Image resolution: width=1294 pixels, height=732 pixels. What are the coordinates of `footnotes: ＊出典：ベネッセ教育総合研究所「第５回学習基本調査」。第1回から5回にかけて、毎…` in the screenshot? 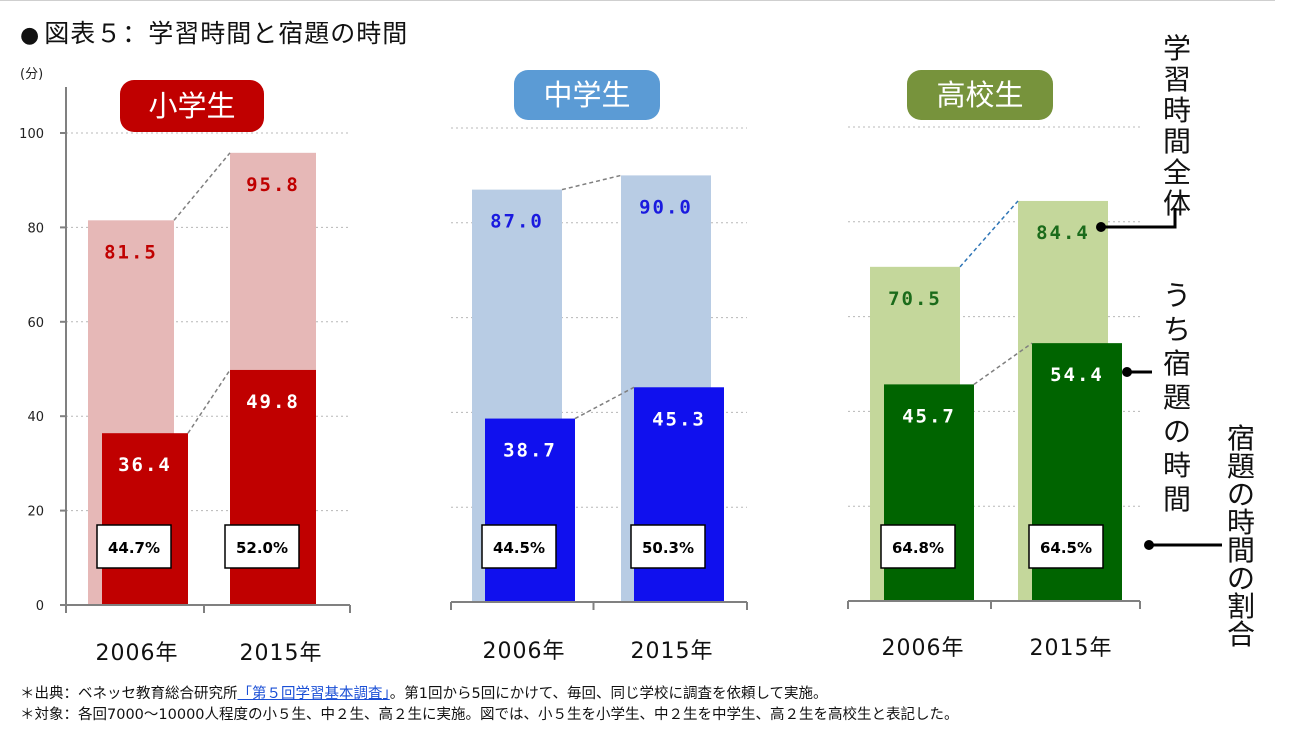 It's located at (489, 705).